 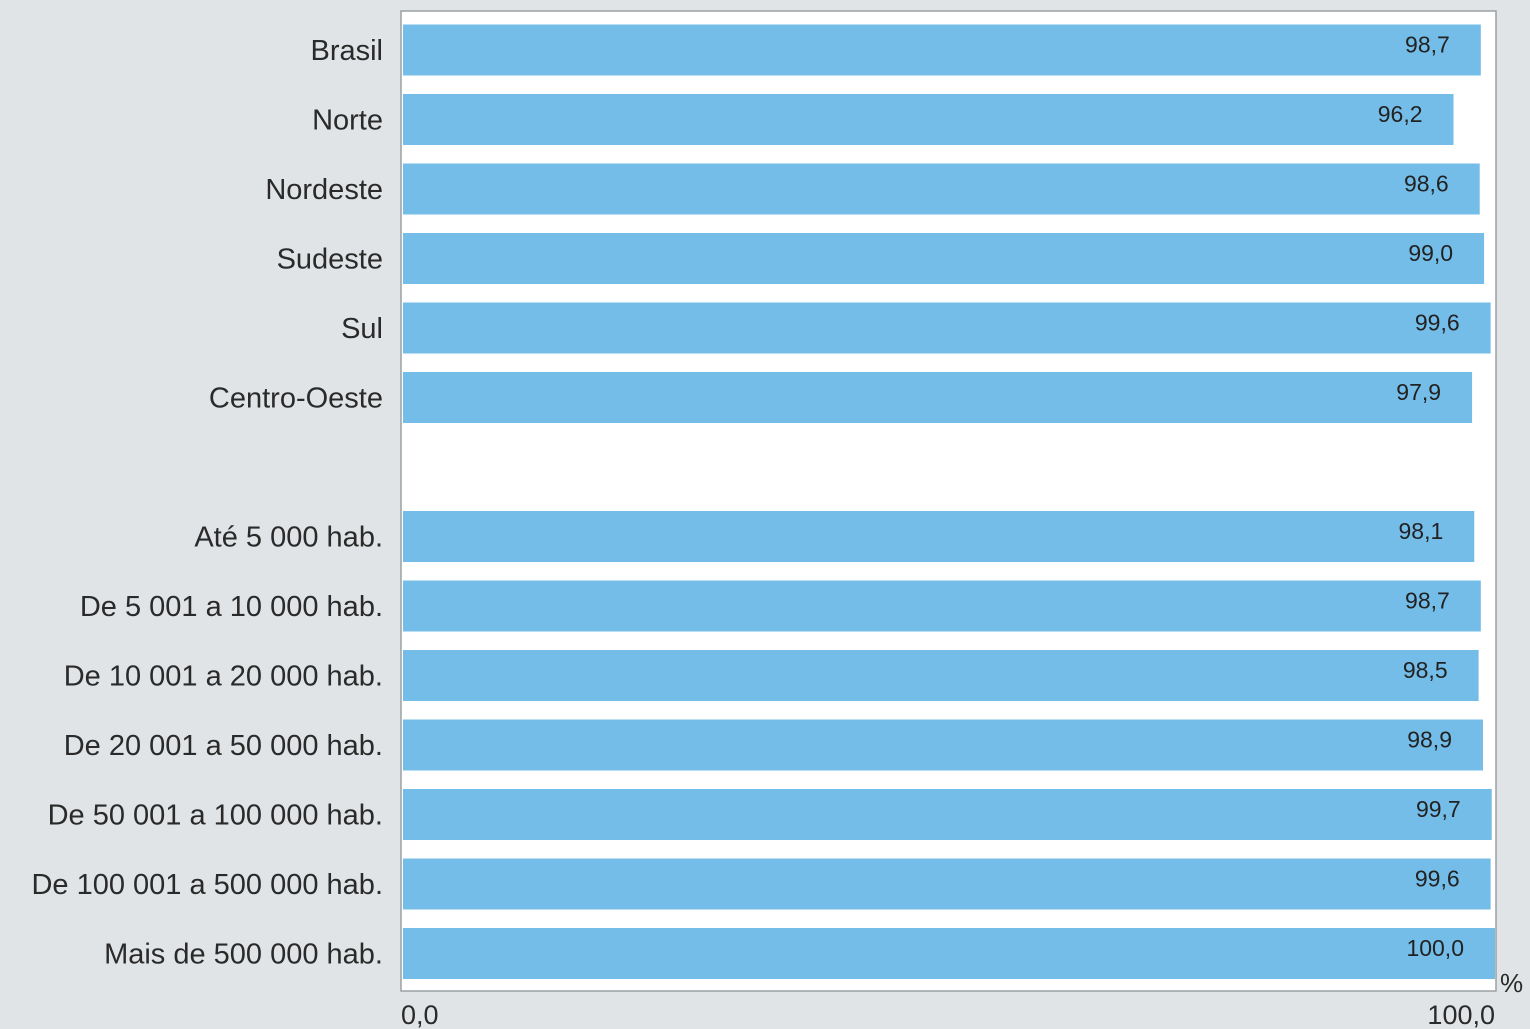 What do you see at coordinates (962, 998) in the screenshot?
I see `x-axis: 0,0 100,0%` at bounding box center [962, 998].